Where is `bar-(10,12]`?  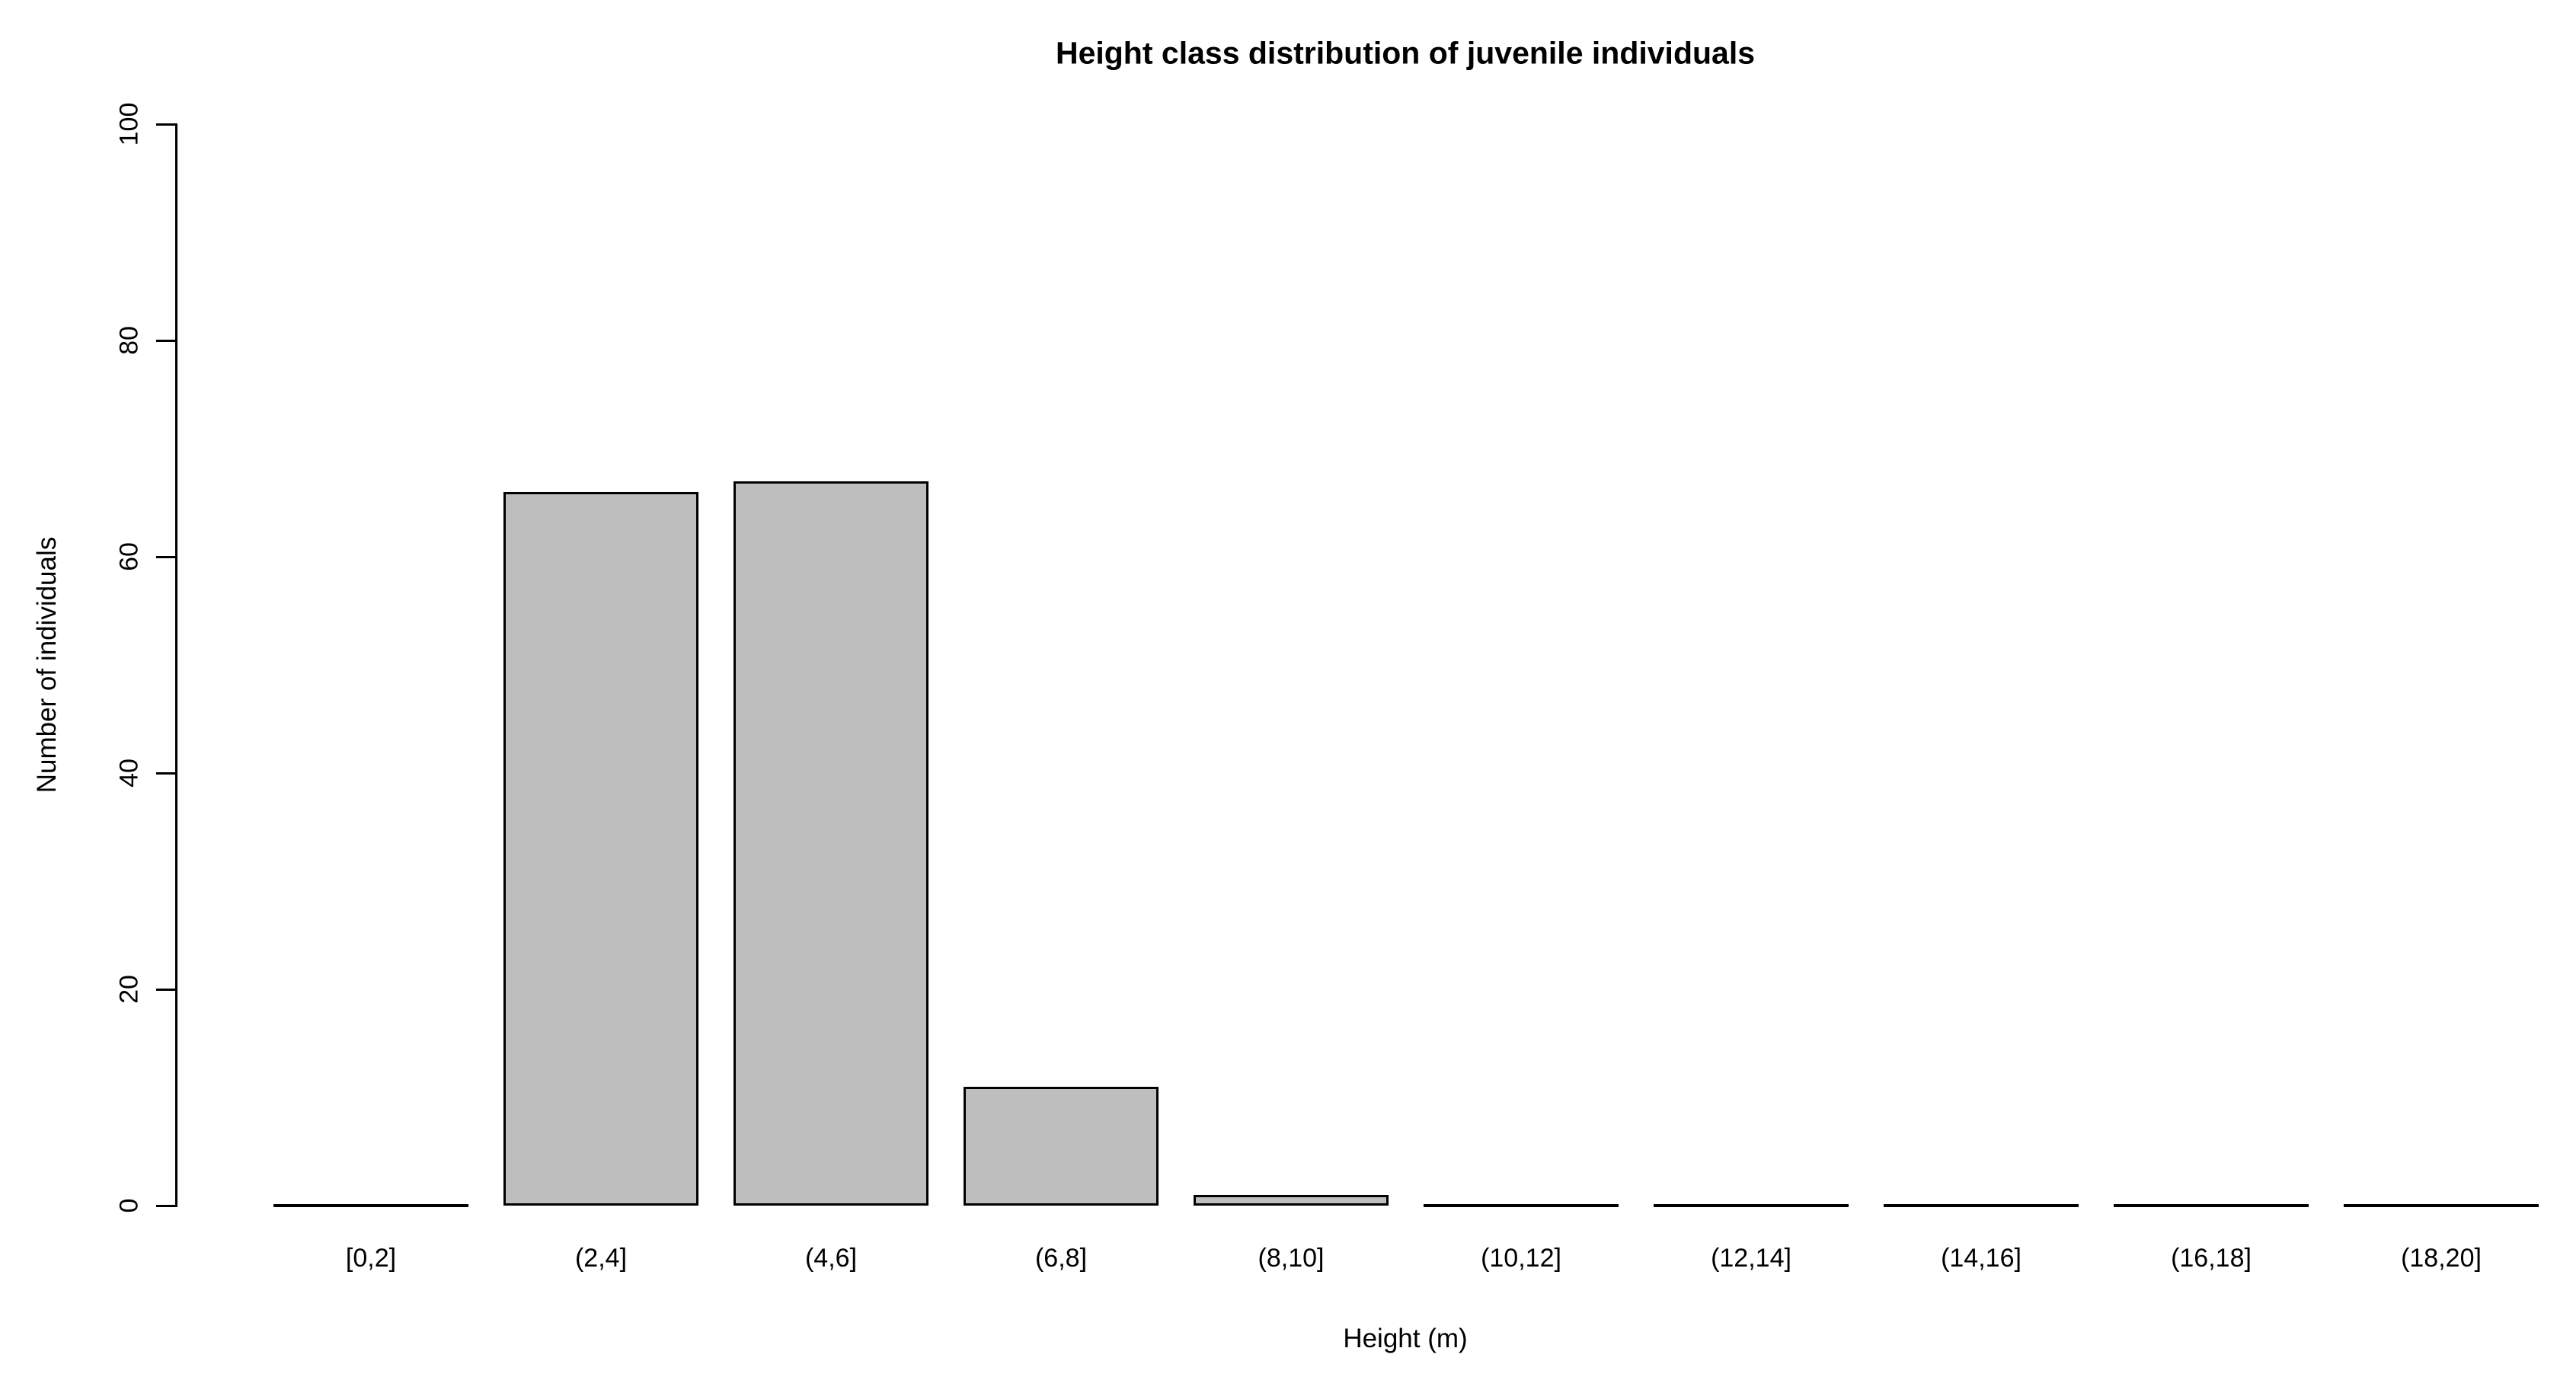
bar-(10,12] is located at coordinates (1521, 1205).